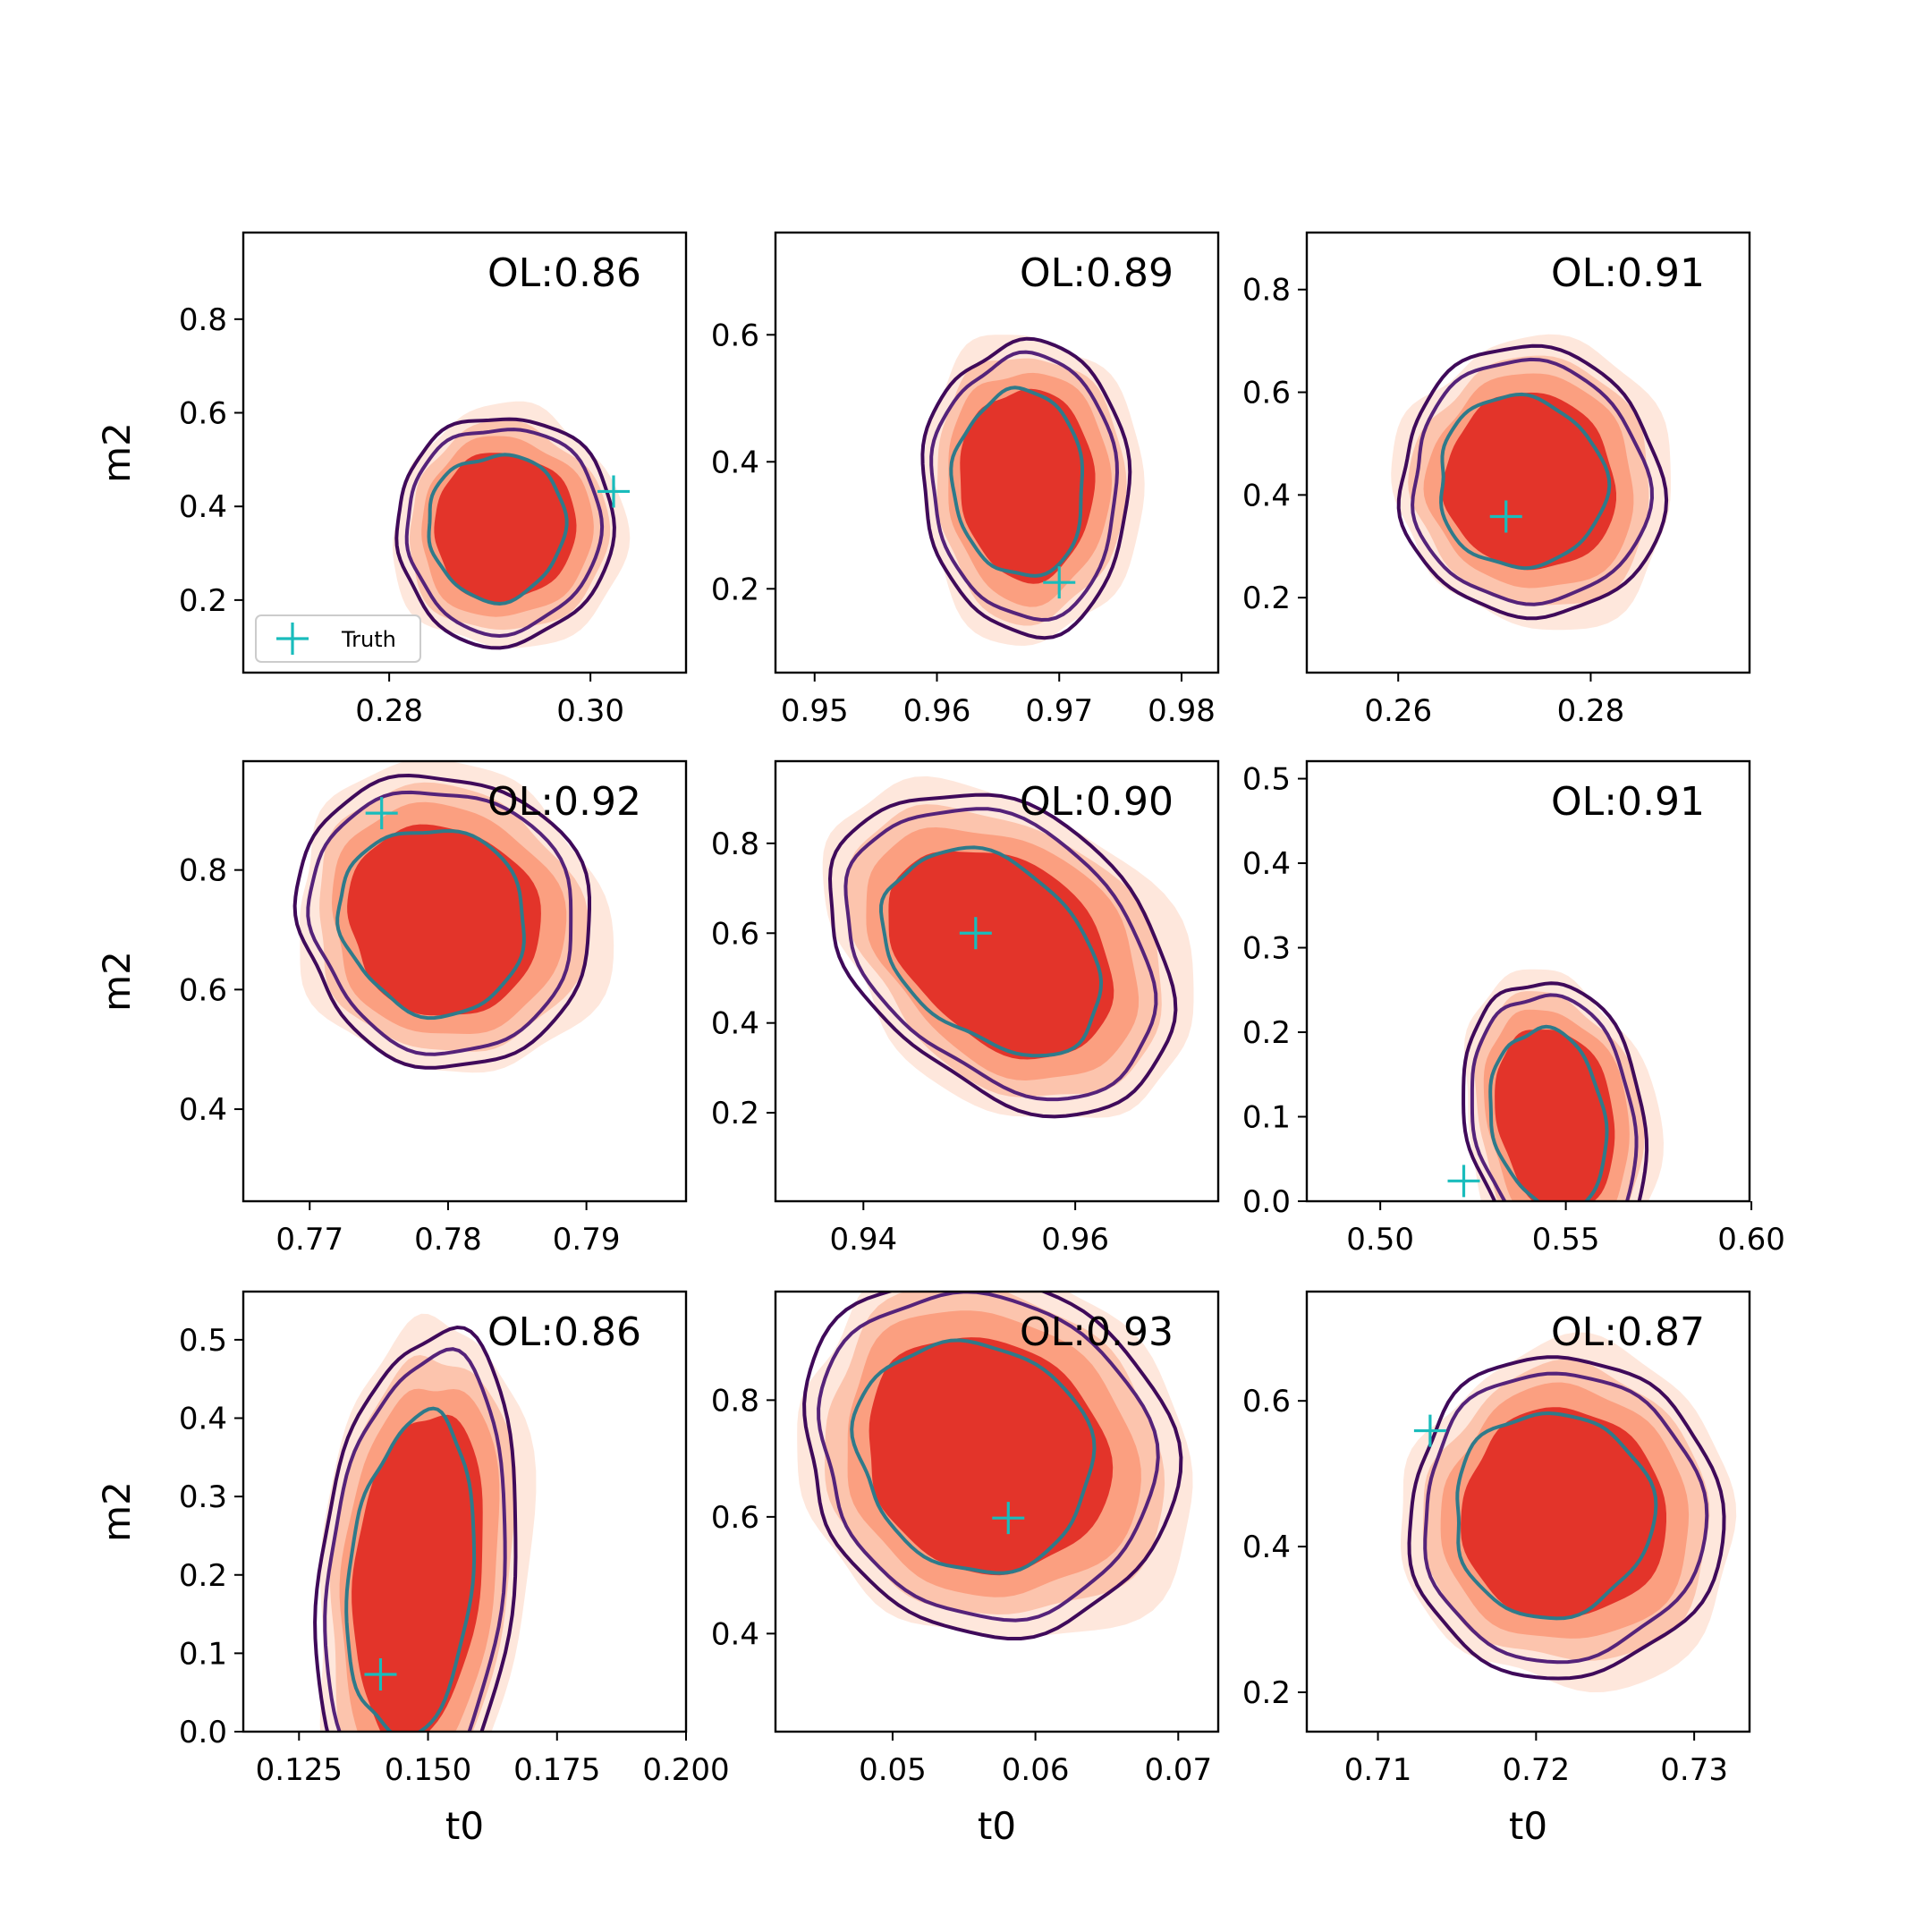  I want to click on legend: Truth, so click(338, 638).